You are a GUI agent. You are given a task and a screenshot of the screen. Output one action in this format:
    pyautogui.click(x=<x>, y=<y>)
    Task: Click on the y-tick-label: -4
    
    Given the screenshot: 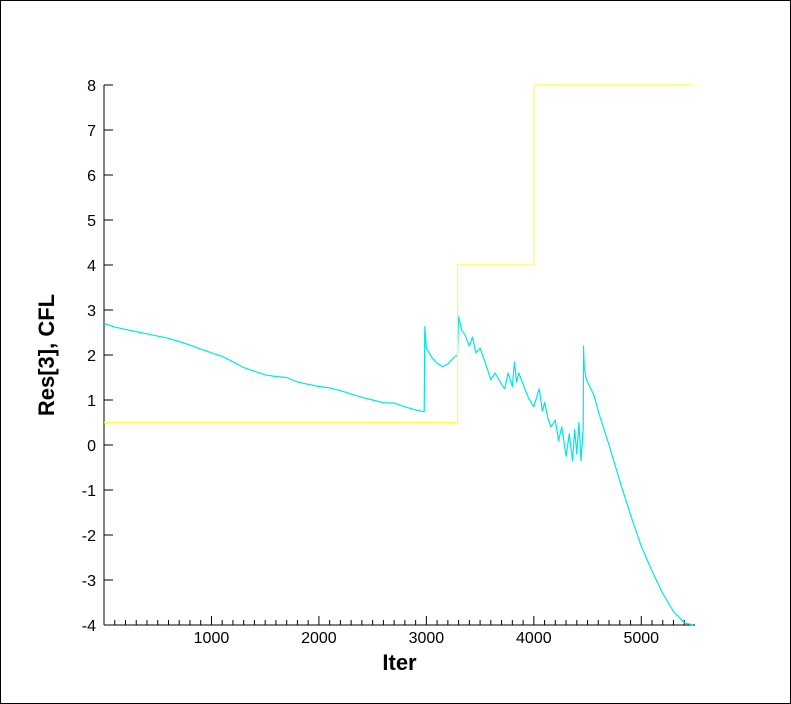 What is the action you would take?
    pyautogui.click(x=89, y=626)
    